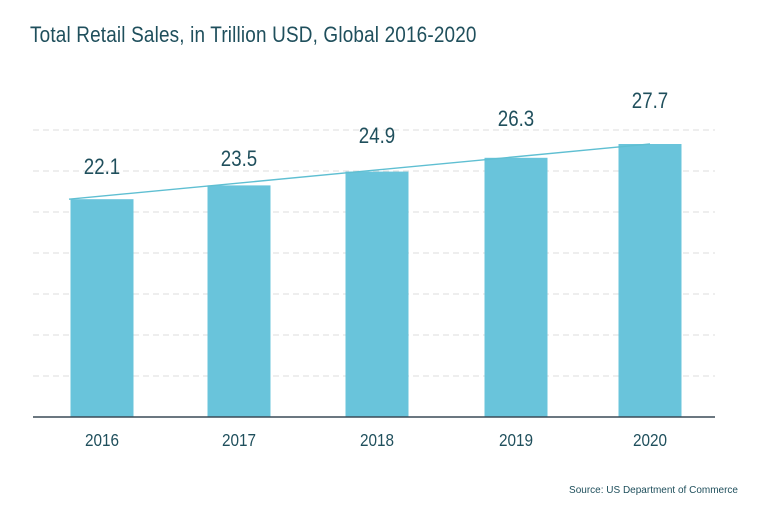  Describe the element at coordinates (516, 120) in the screenshot. I see `value-label-2019: 26.3` at that location.